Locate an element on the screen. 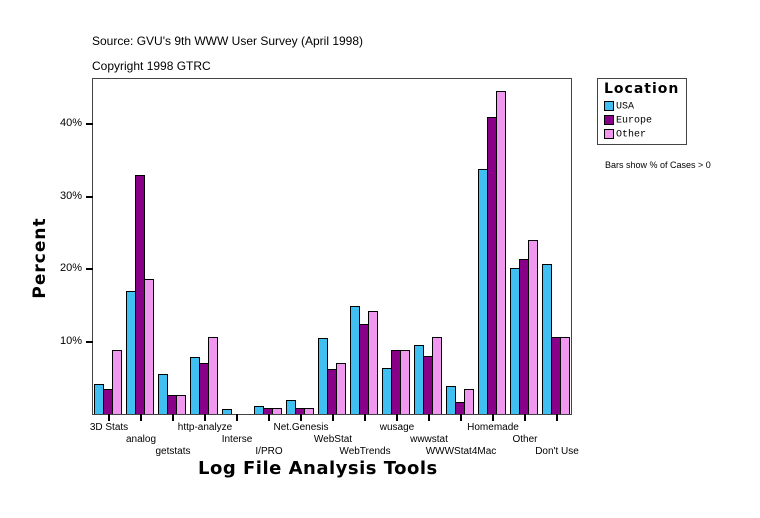  x-tick-label: analog is located at coordinates (141, 439).